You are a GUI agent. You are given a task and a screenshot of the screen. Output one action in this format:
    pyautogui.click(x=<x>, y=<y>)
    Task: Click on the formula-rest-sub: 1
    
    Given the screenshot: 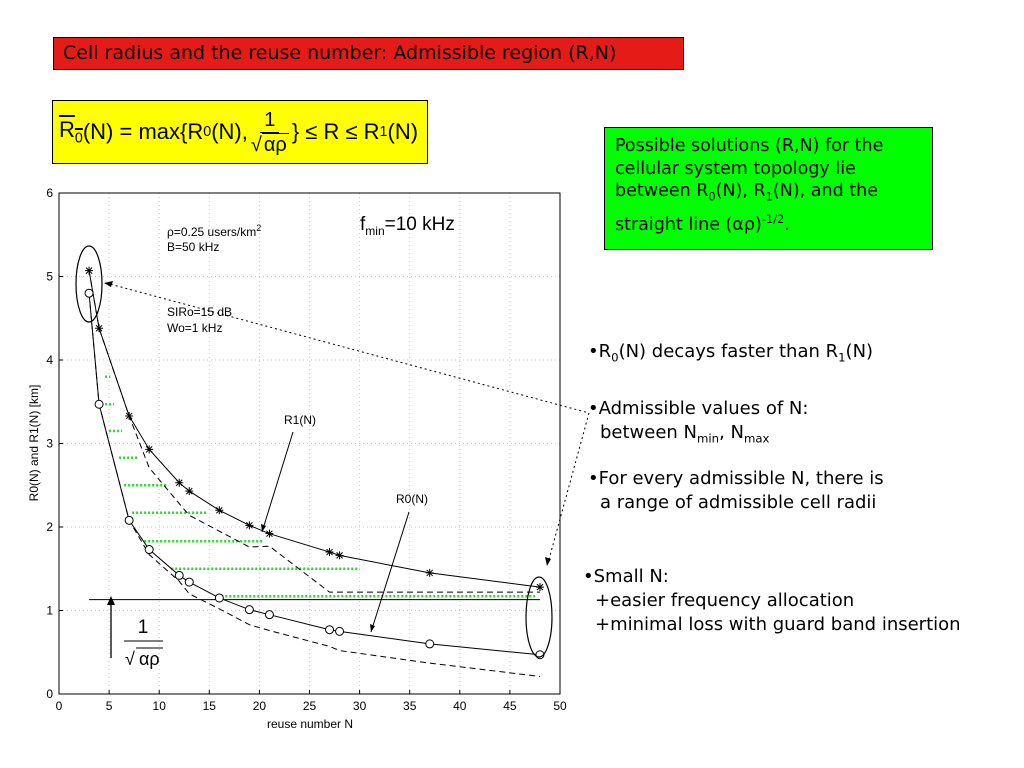 What is the action you would take?
    pyautogui.click(x=383, y=132)
    